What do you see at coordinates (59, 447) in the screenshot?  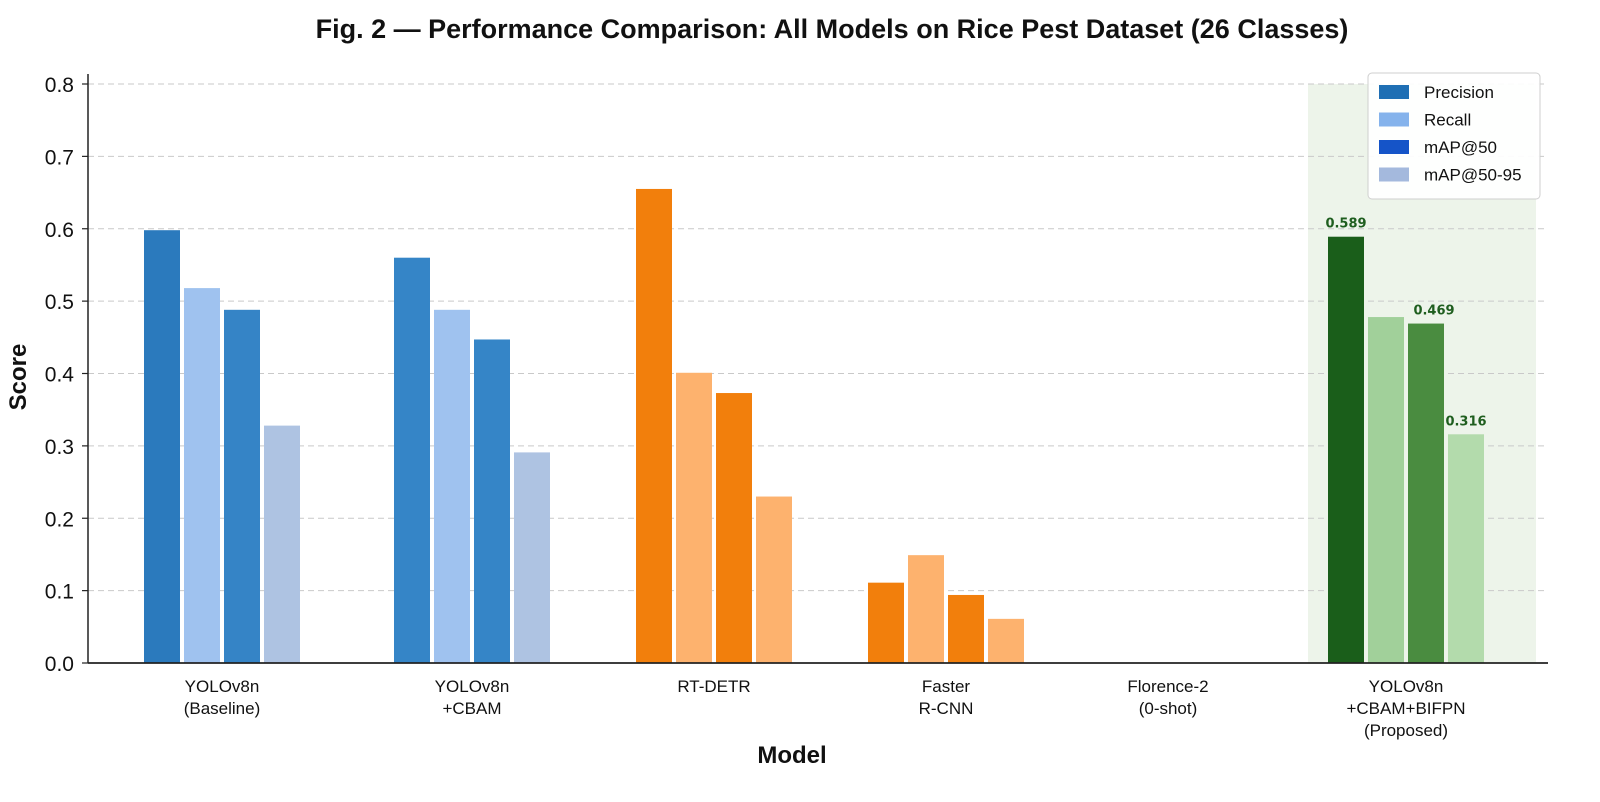 I see `y-tick-label: 0.3` at bounding box center [59, 447].